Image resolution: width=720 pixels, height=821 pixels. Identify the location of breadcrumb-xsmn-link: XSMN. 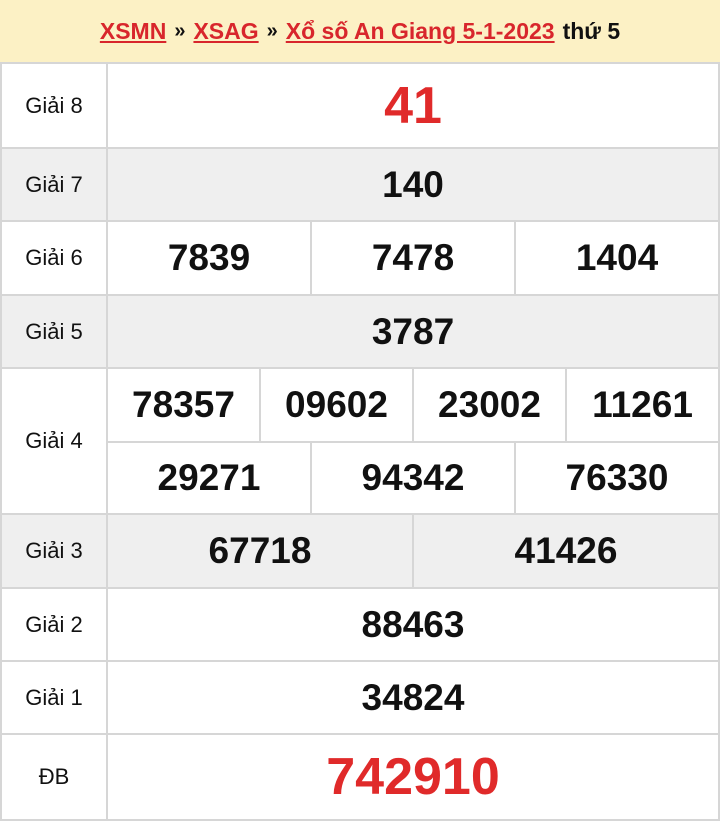
(133, 30).